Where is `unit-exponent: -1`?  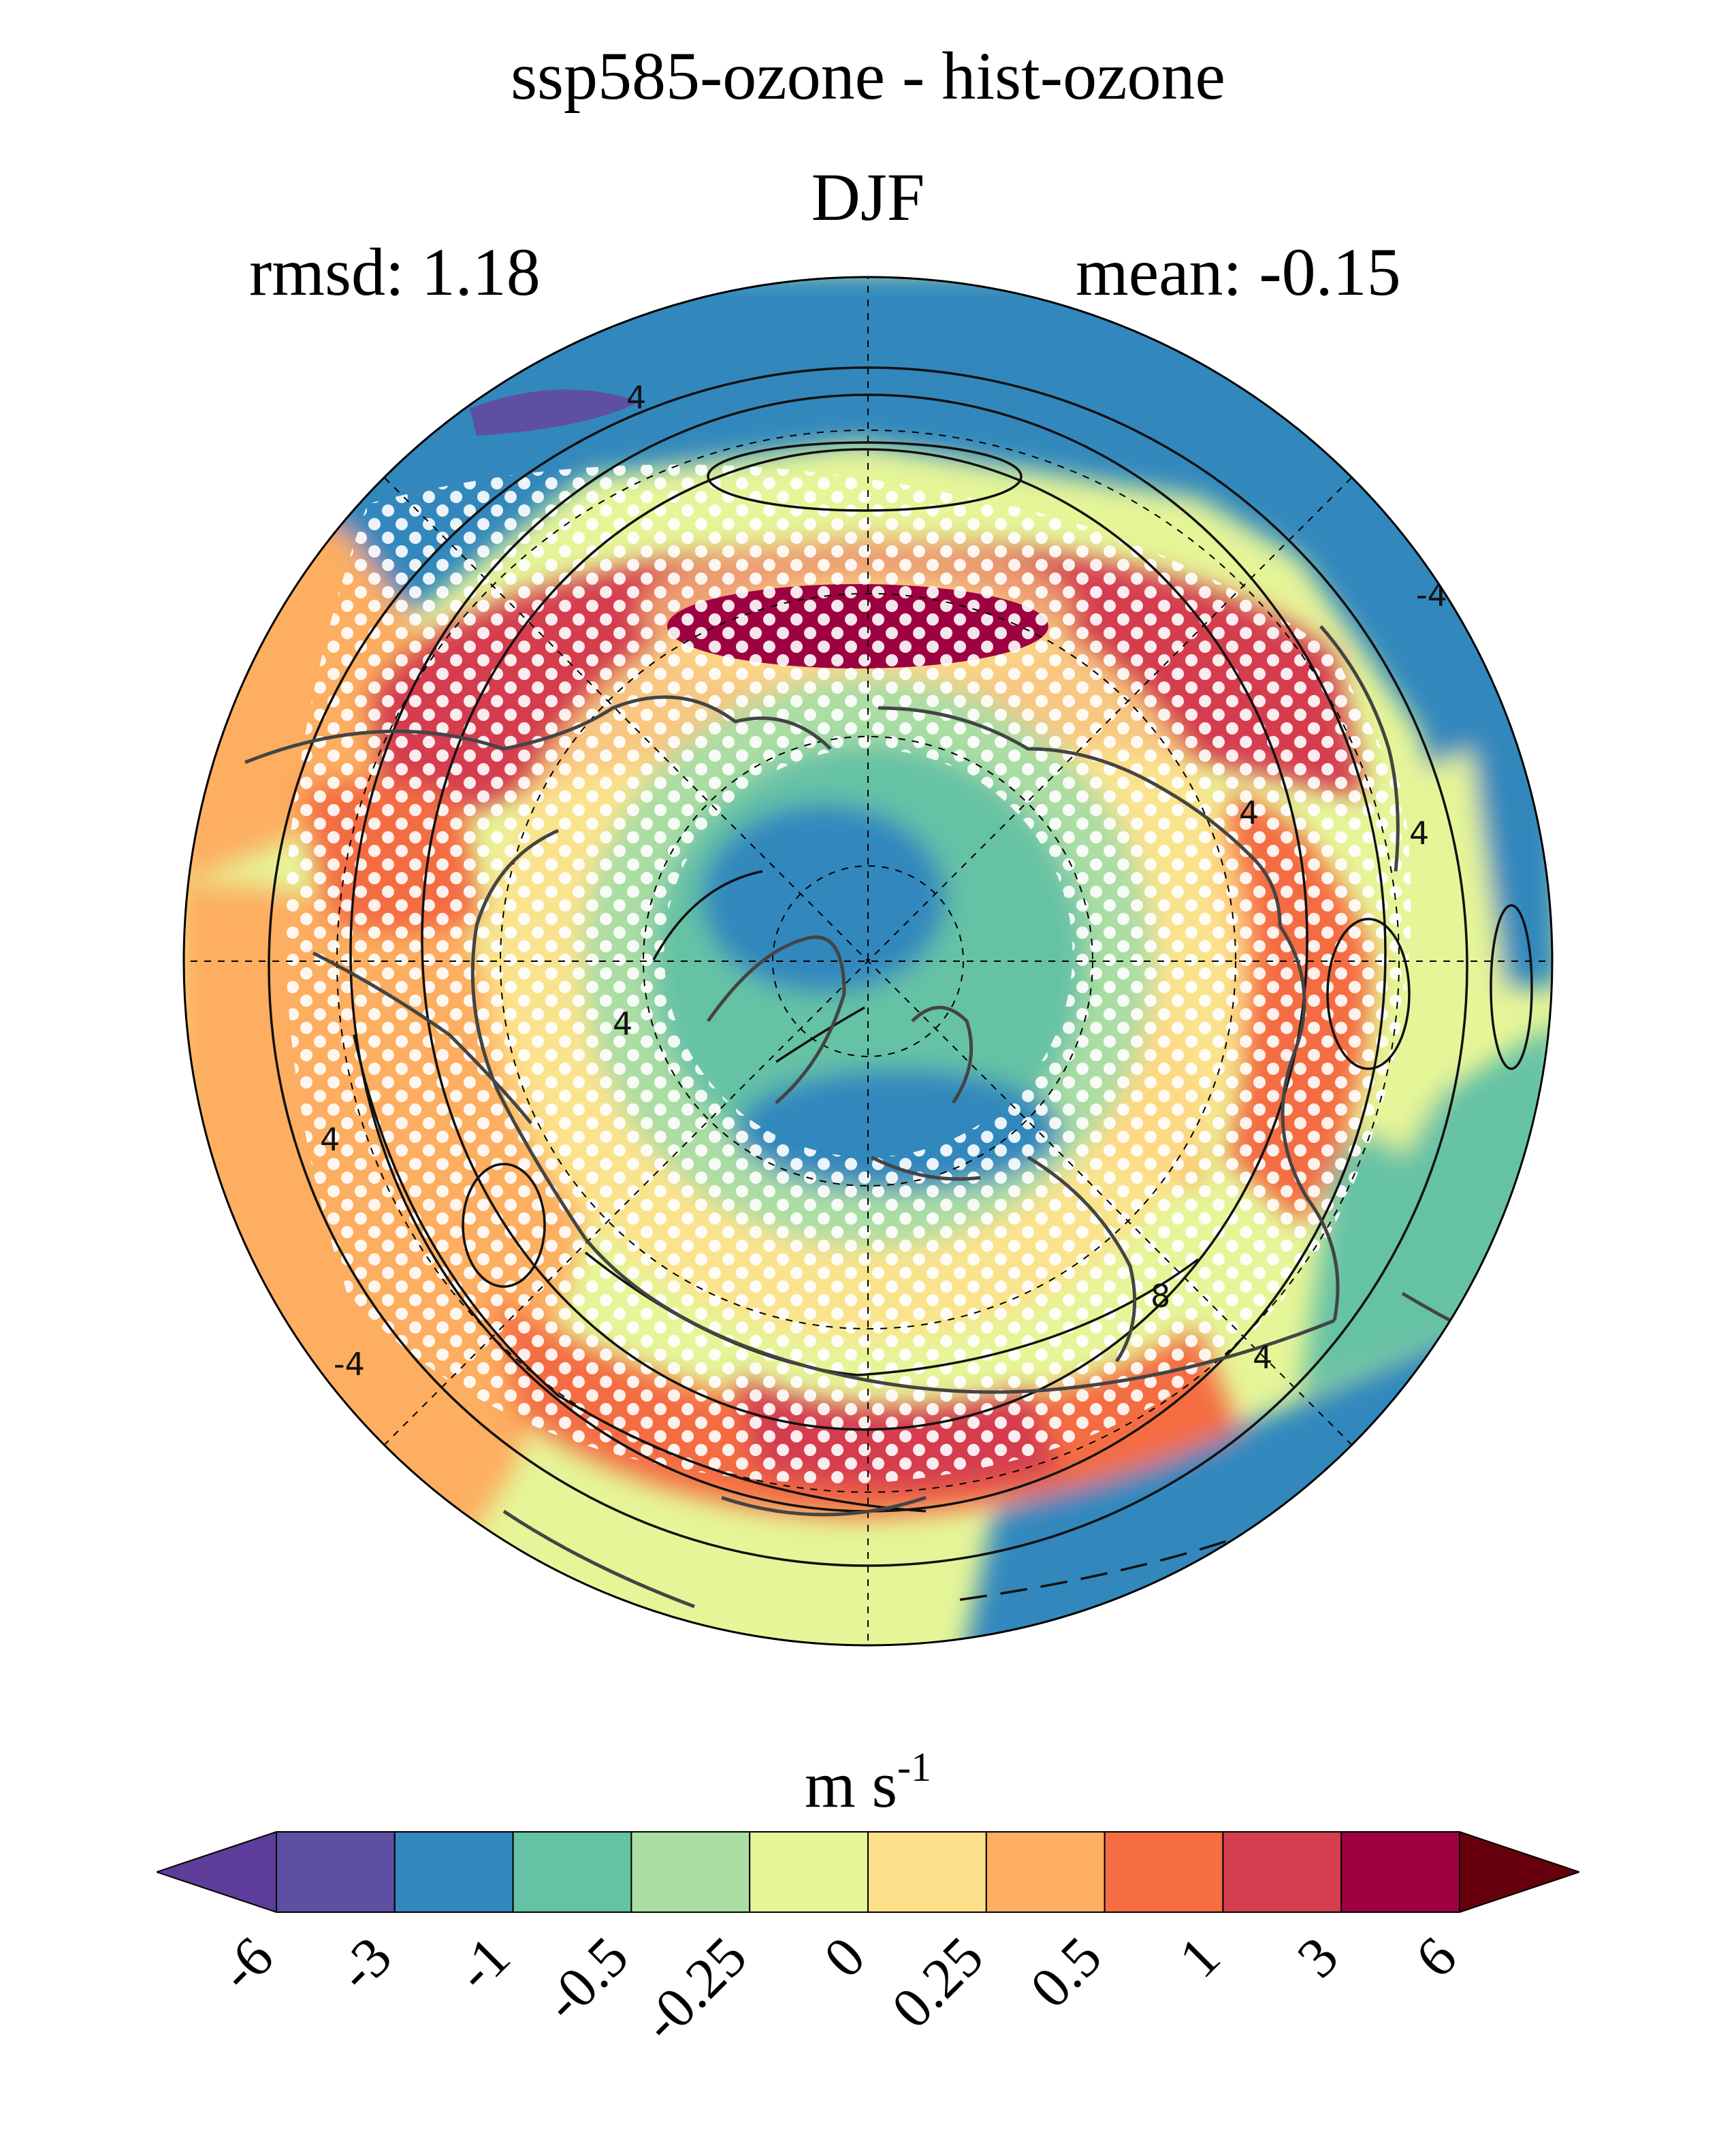 unit-exponent: -1 is located at coordinates (914, 1767).